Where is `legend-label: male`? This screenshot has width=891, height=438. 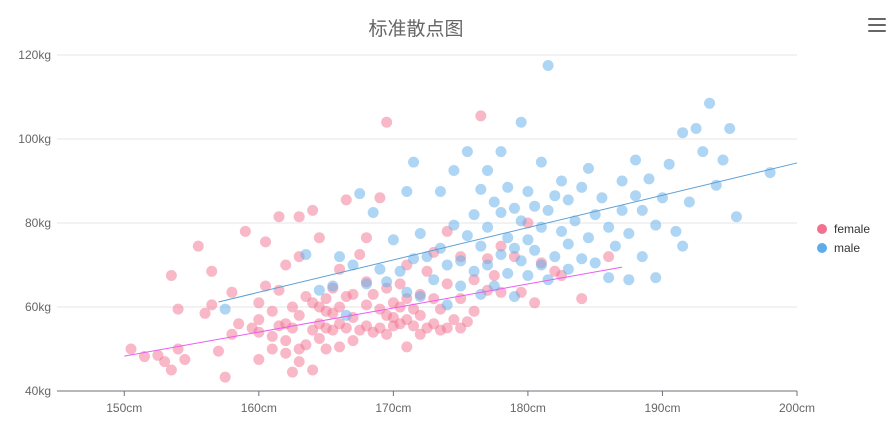 legend-label: male is located at coordinates (847, 248).